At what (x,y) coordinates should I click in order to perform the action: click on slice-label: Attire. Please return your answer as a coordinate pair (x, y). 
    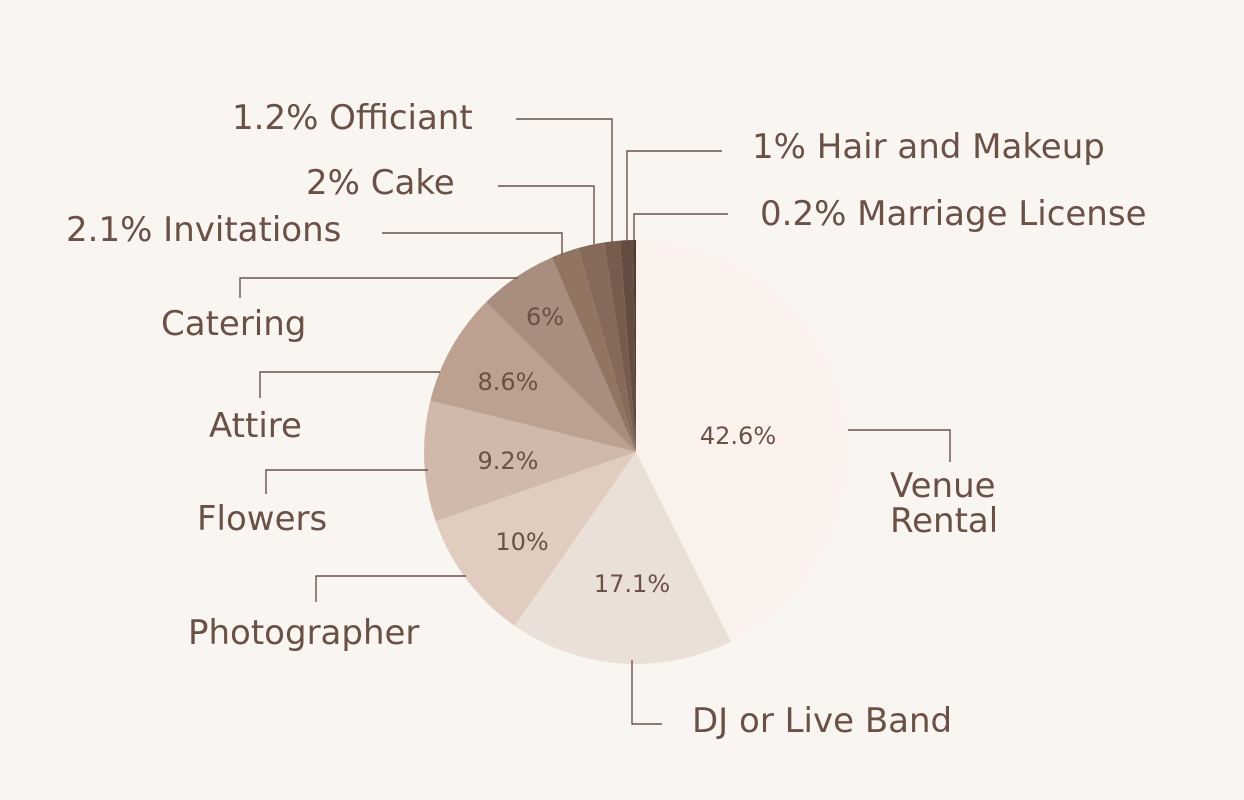
    Looking at the image, I should click on (255, 426).